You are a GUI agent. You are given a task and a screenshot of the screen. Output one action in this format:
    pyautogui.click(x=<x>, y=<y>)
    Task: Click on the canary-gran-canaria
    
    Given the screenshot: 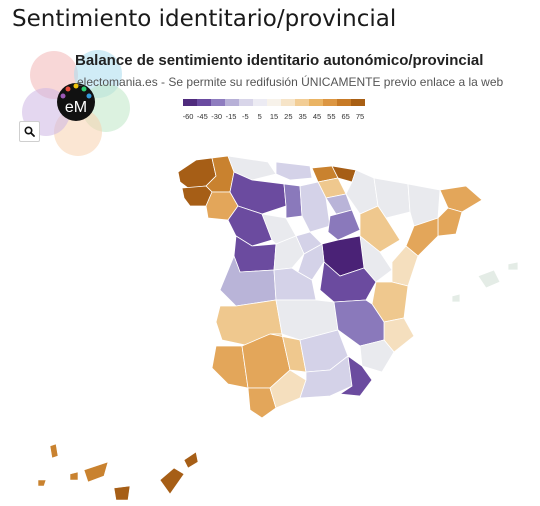 What is the action you would take?
    pyautogui.click(x=122, y=493)
    